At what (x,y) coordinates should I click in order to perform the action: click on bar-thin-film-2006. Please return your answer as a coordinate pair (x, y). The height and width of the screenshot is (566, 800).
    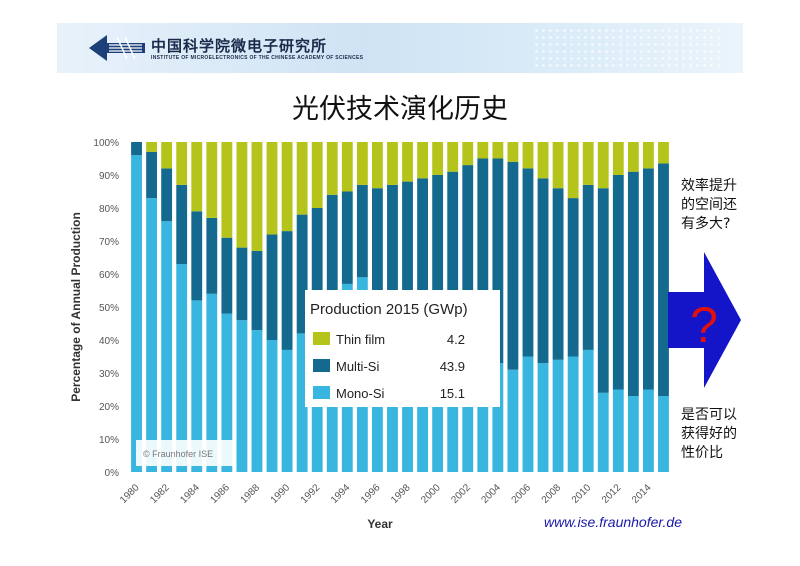
    Looking at the image, I should click on (528, 155).